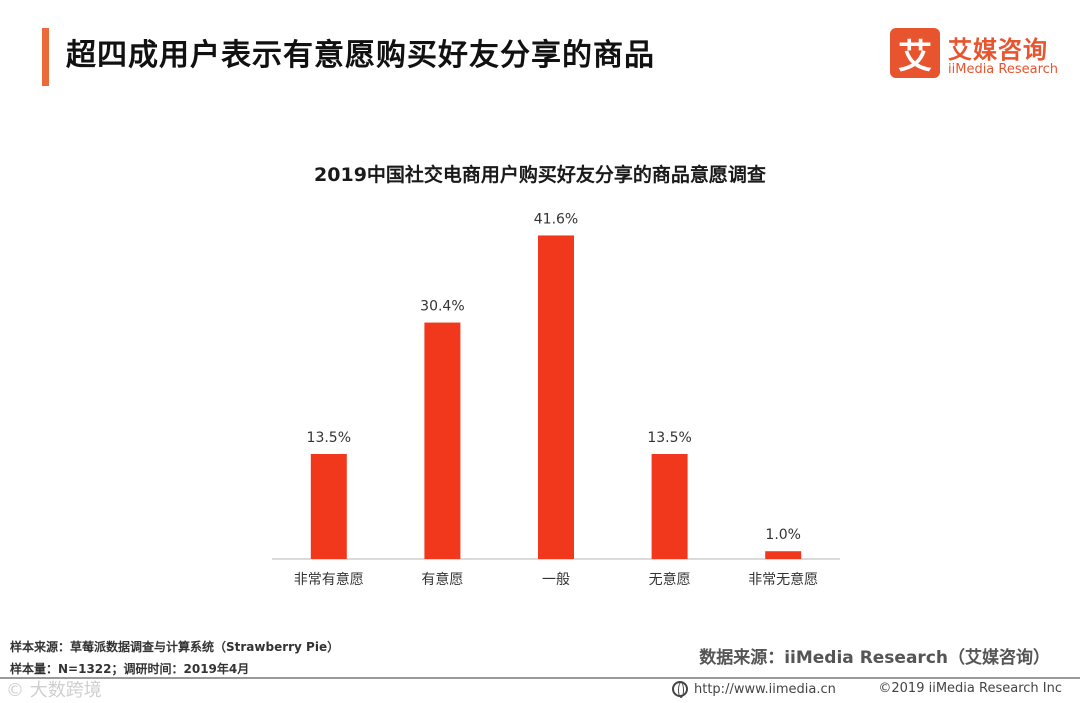 This screenshot has width=1080, height=703. What do you see at coordinates (669, 438) in the screenshot?
I see `value-label-4: 13.5%` at bounding box center [669, 438].